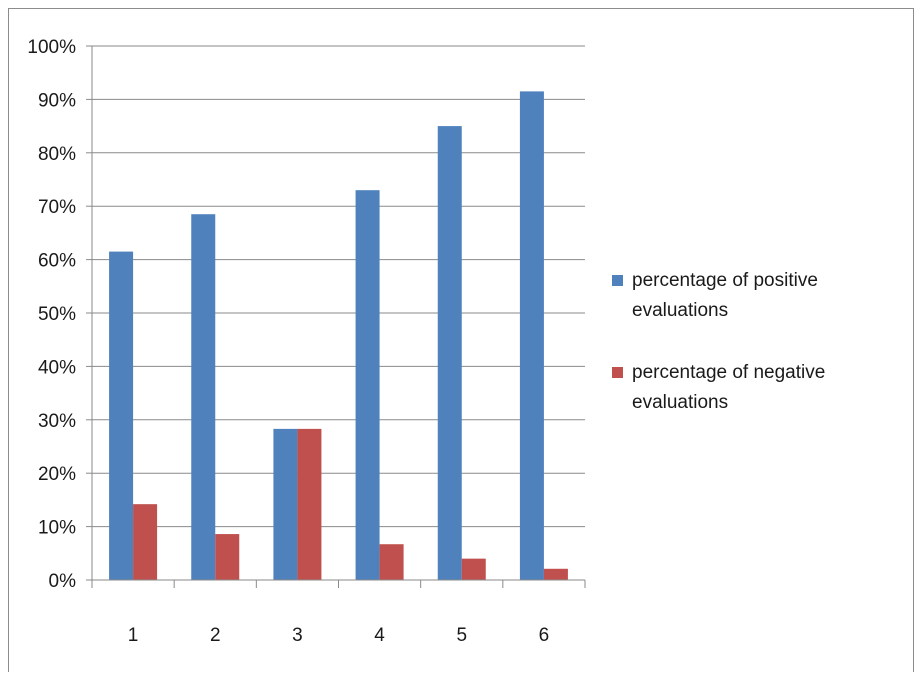  I want to click on y-tick-label: 0%, so click(63, 581).